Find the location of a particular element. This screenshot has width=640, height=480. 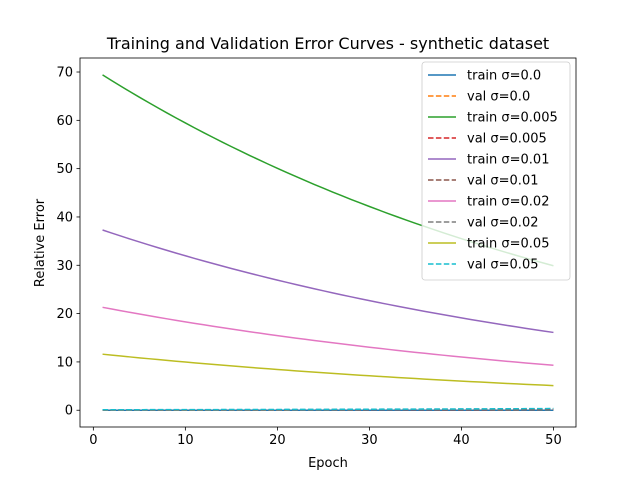

legend-entry-0: train σ=0.0 is located at coordinates (504, 76).